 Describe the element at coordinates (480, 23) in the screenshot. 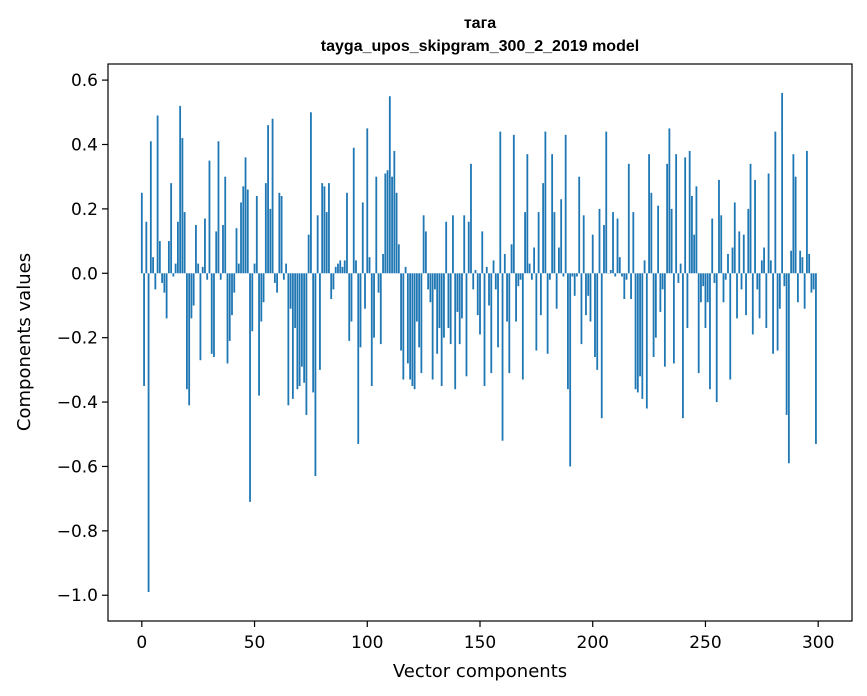

I see `chart-title: тага` at that location.